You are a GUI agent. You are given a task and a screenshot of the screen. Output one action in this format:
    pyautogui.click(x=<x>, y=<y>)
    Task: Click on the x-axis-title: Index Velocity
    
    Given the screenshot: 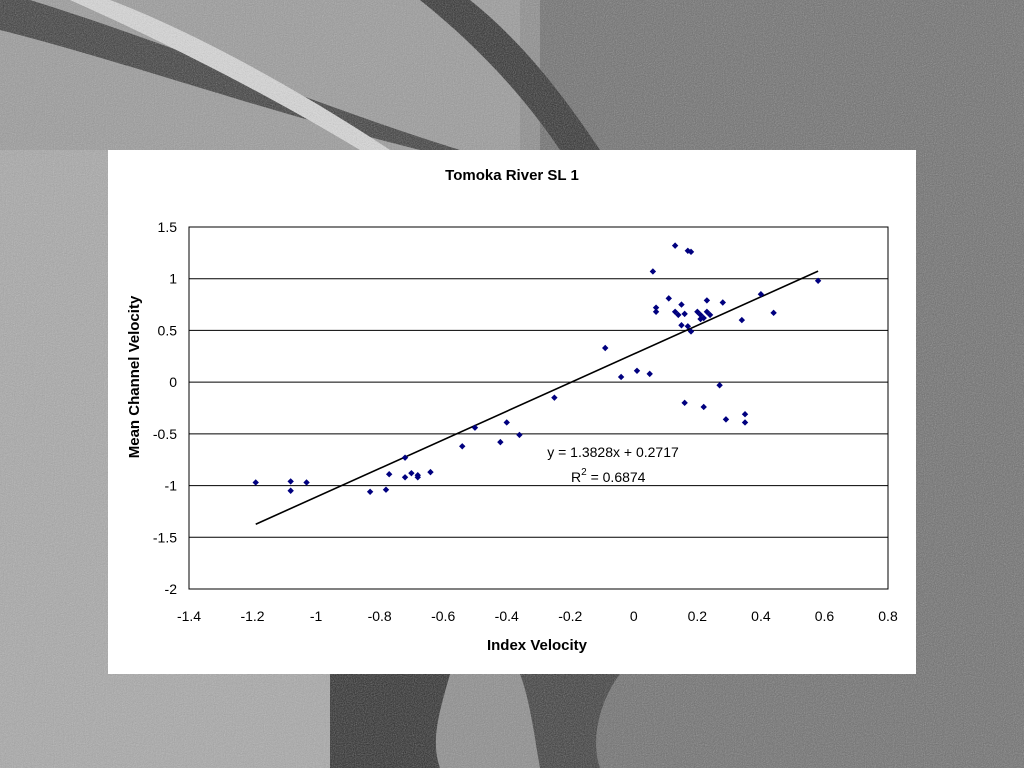 What is the action you would take?
    pyautogui.click(x=537, y=645)
    